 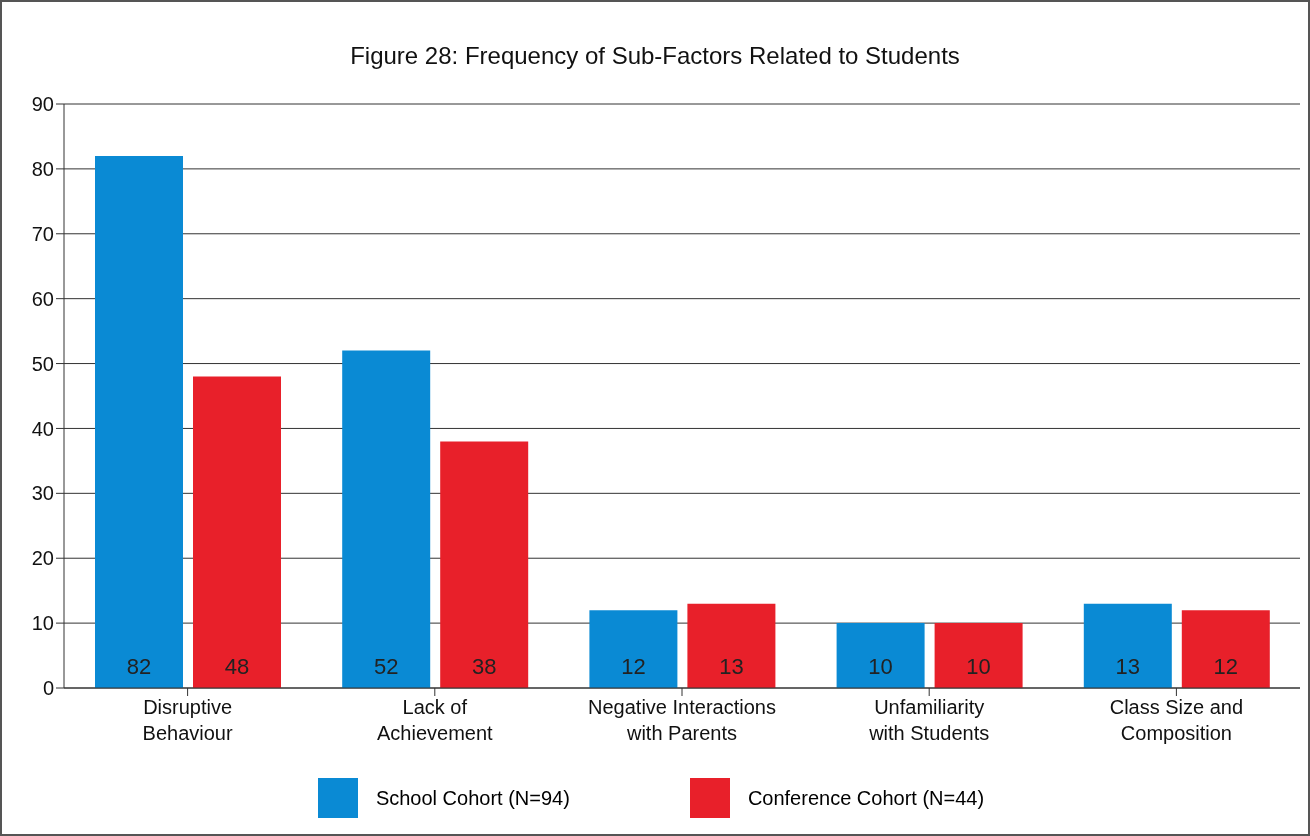 I want to click on y-tick-label: 60, so click(x=42, y=298).